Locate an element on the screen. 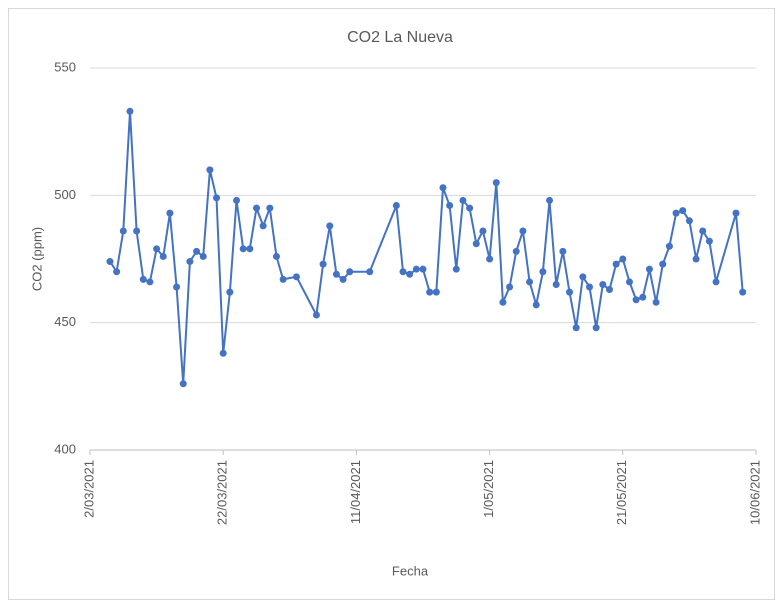 The image size is (783, 614). x-tick-label: 10/06/2021 is located at coordinates (754, 492).